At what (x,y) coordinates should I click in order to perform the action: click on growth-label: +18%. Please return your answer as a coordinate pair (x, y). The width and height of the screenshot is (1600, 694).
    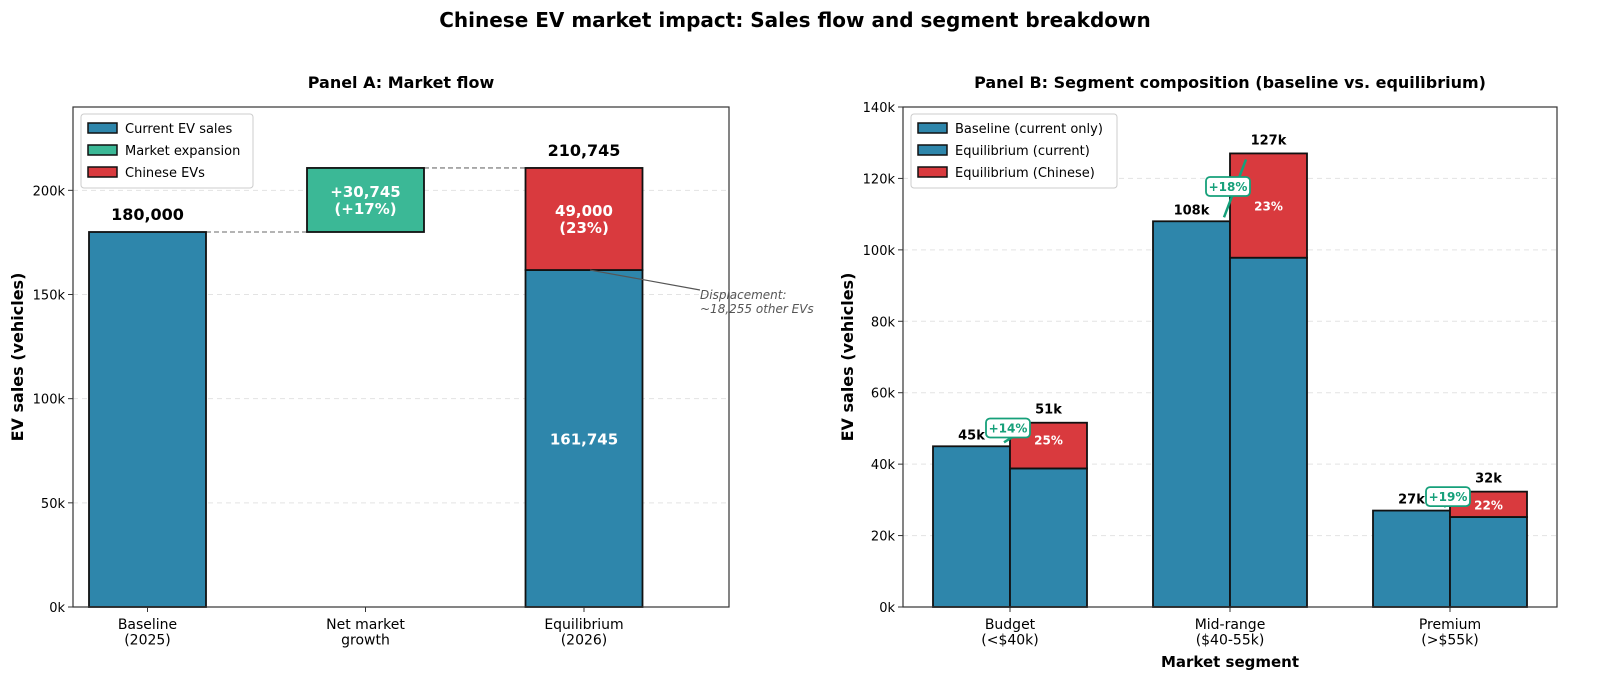
    Looking at the image, I should click on (1228, 187).